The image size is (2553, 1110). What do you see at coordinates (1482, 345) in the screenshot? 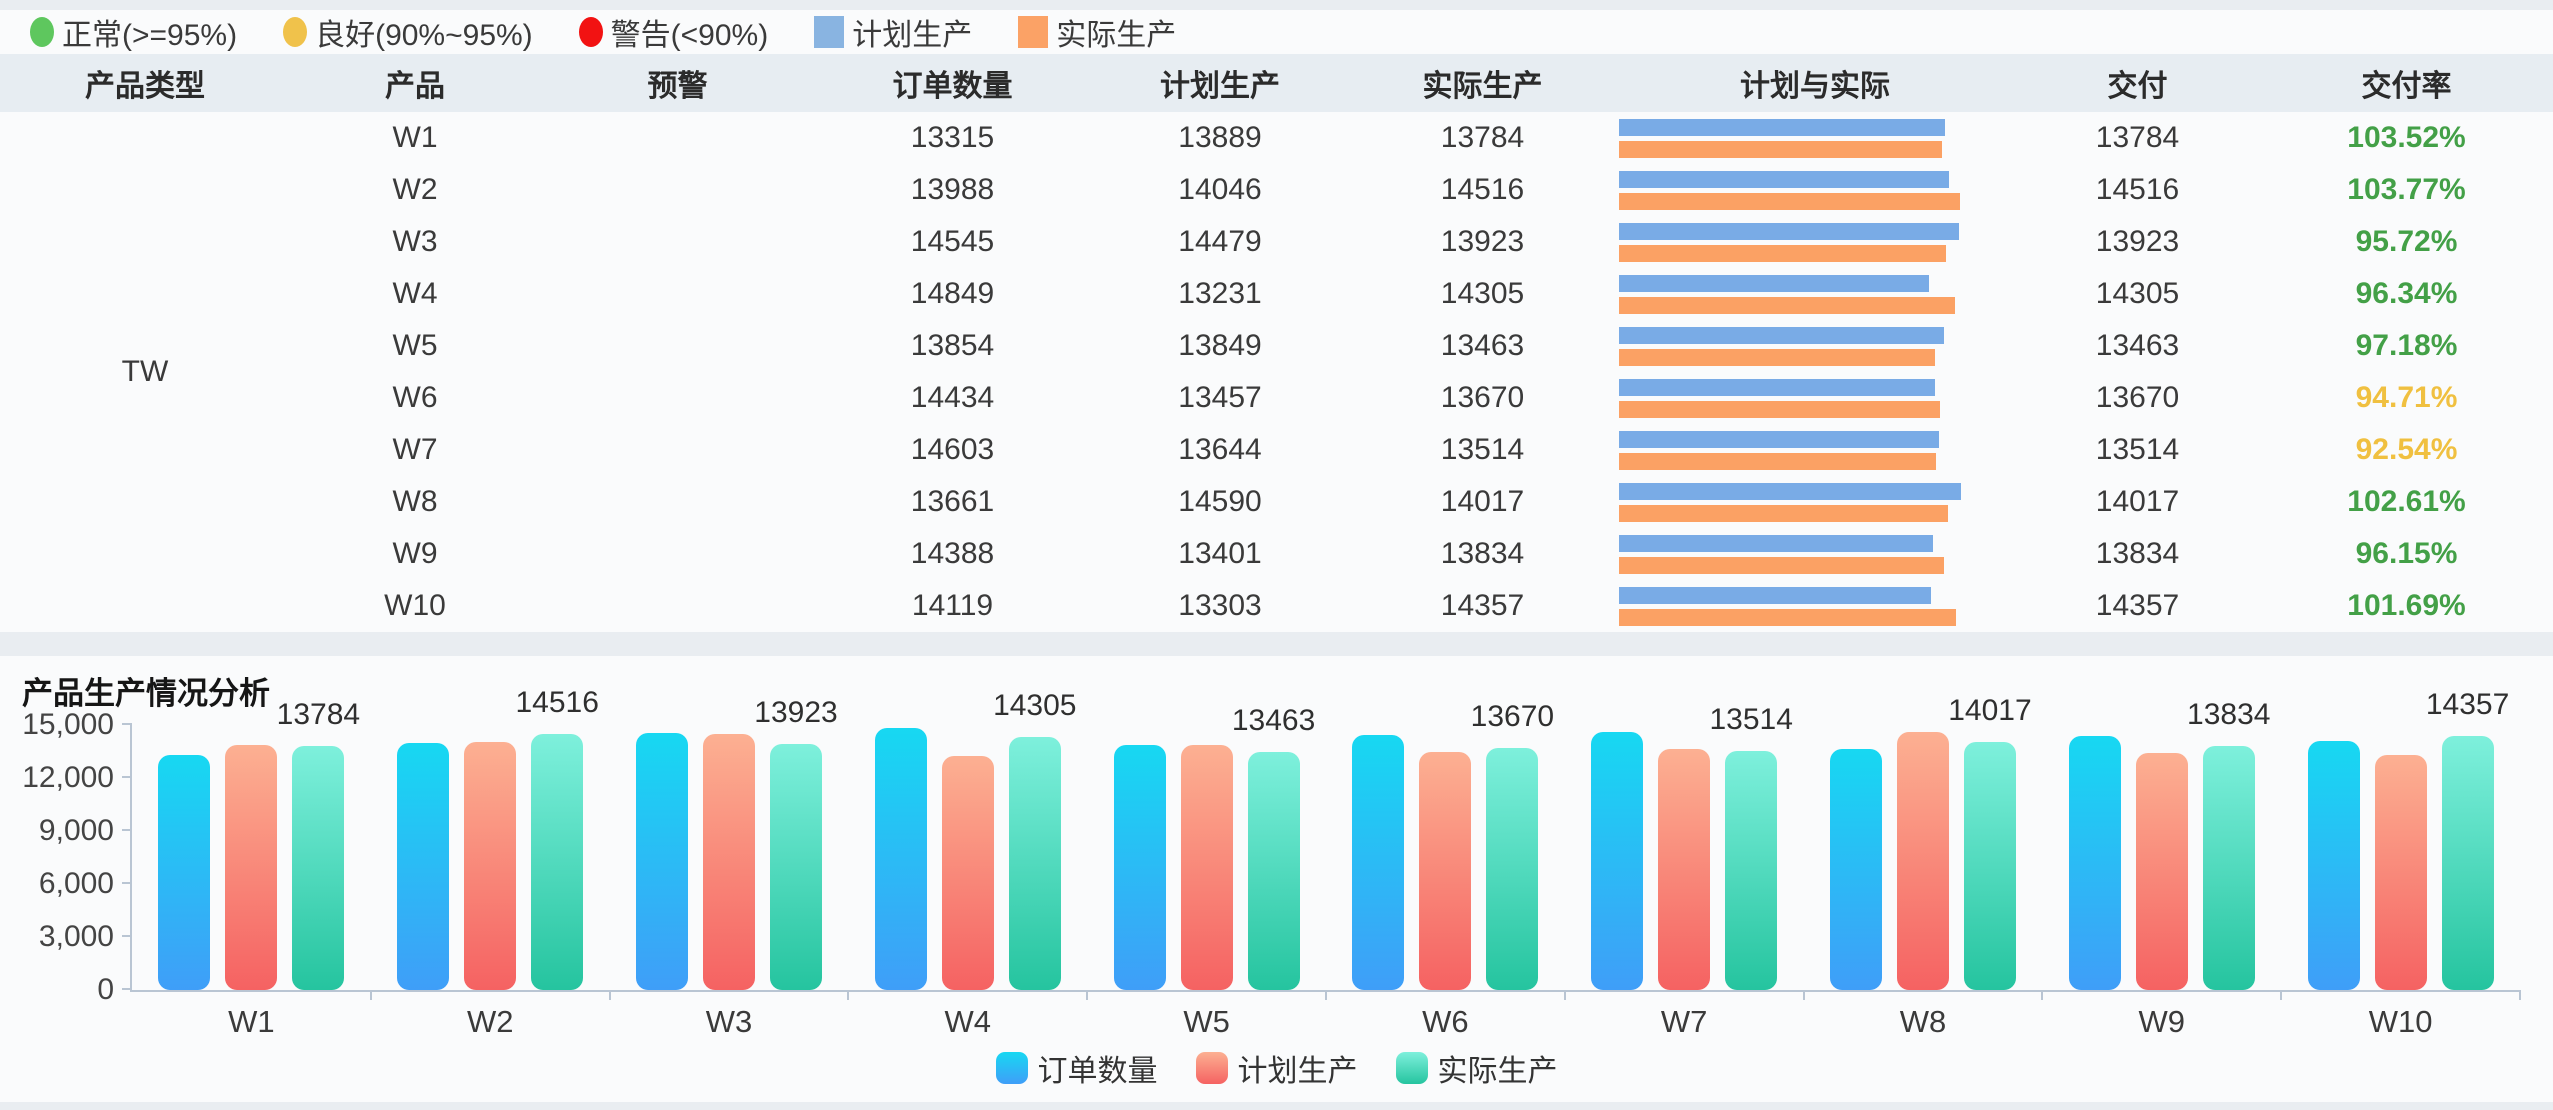
I see `actual-cell: 13463` at bounding box center [1482, 345].